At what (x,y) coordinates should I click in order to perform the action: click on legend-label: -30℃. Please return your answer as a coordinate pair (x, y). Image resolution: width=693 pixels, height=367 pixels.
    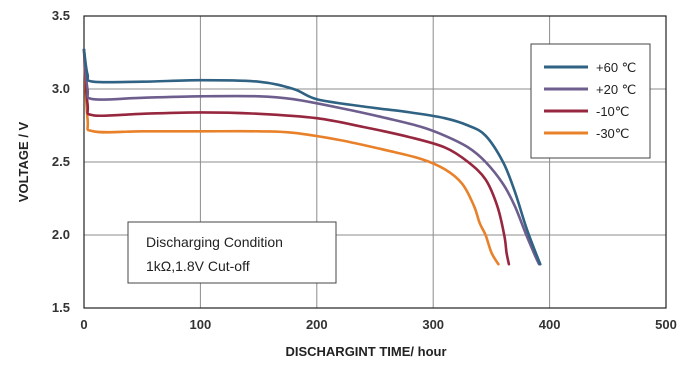
    Looking at the image, I should click on (612, 133).